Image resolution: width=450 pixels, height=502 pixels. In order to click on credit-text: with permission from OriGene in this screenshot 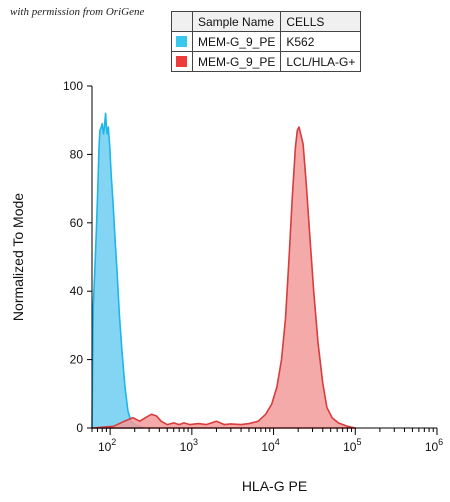, I will do `click(77, 12)`.